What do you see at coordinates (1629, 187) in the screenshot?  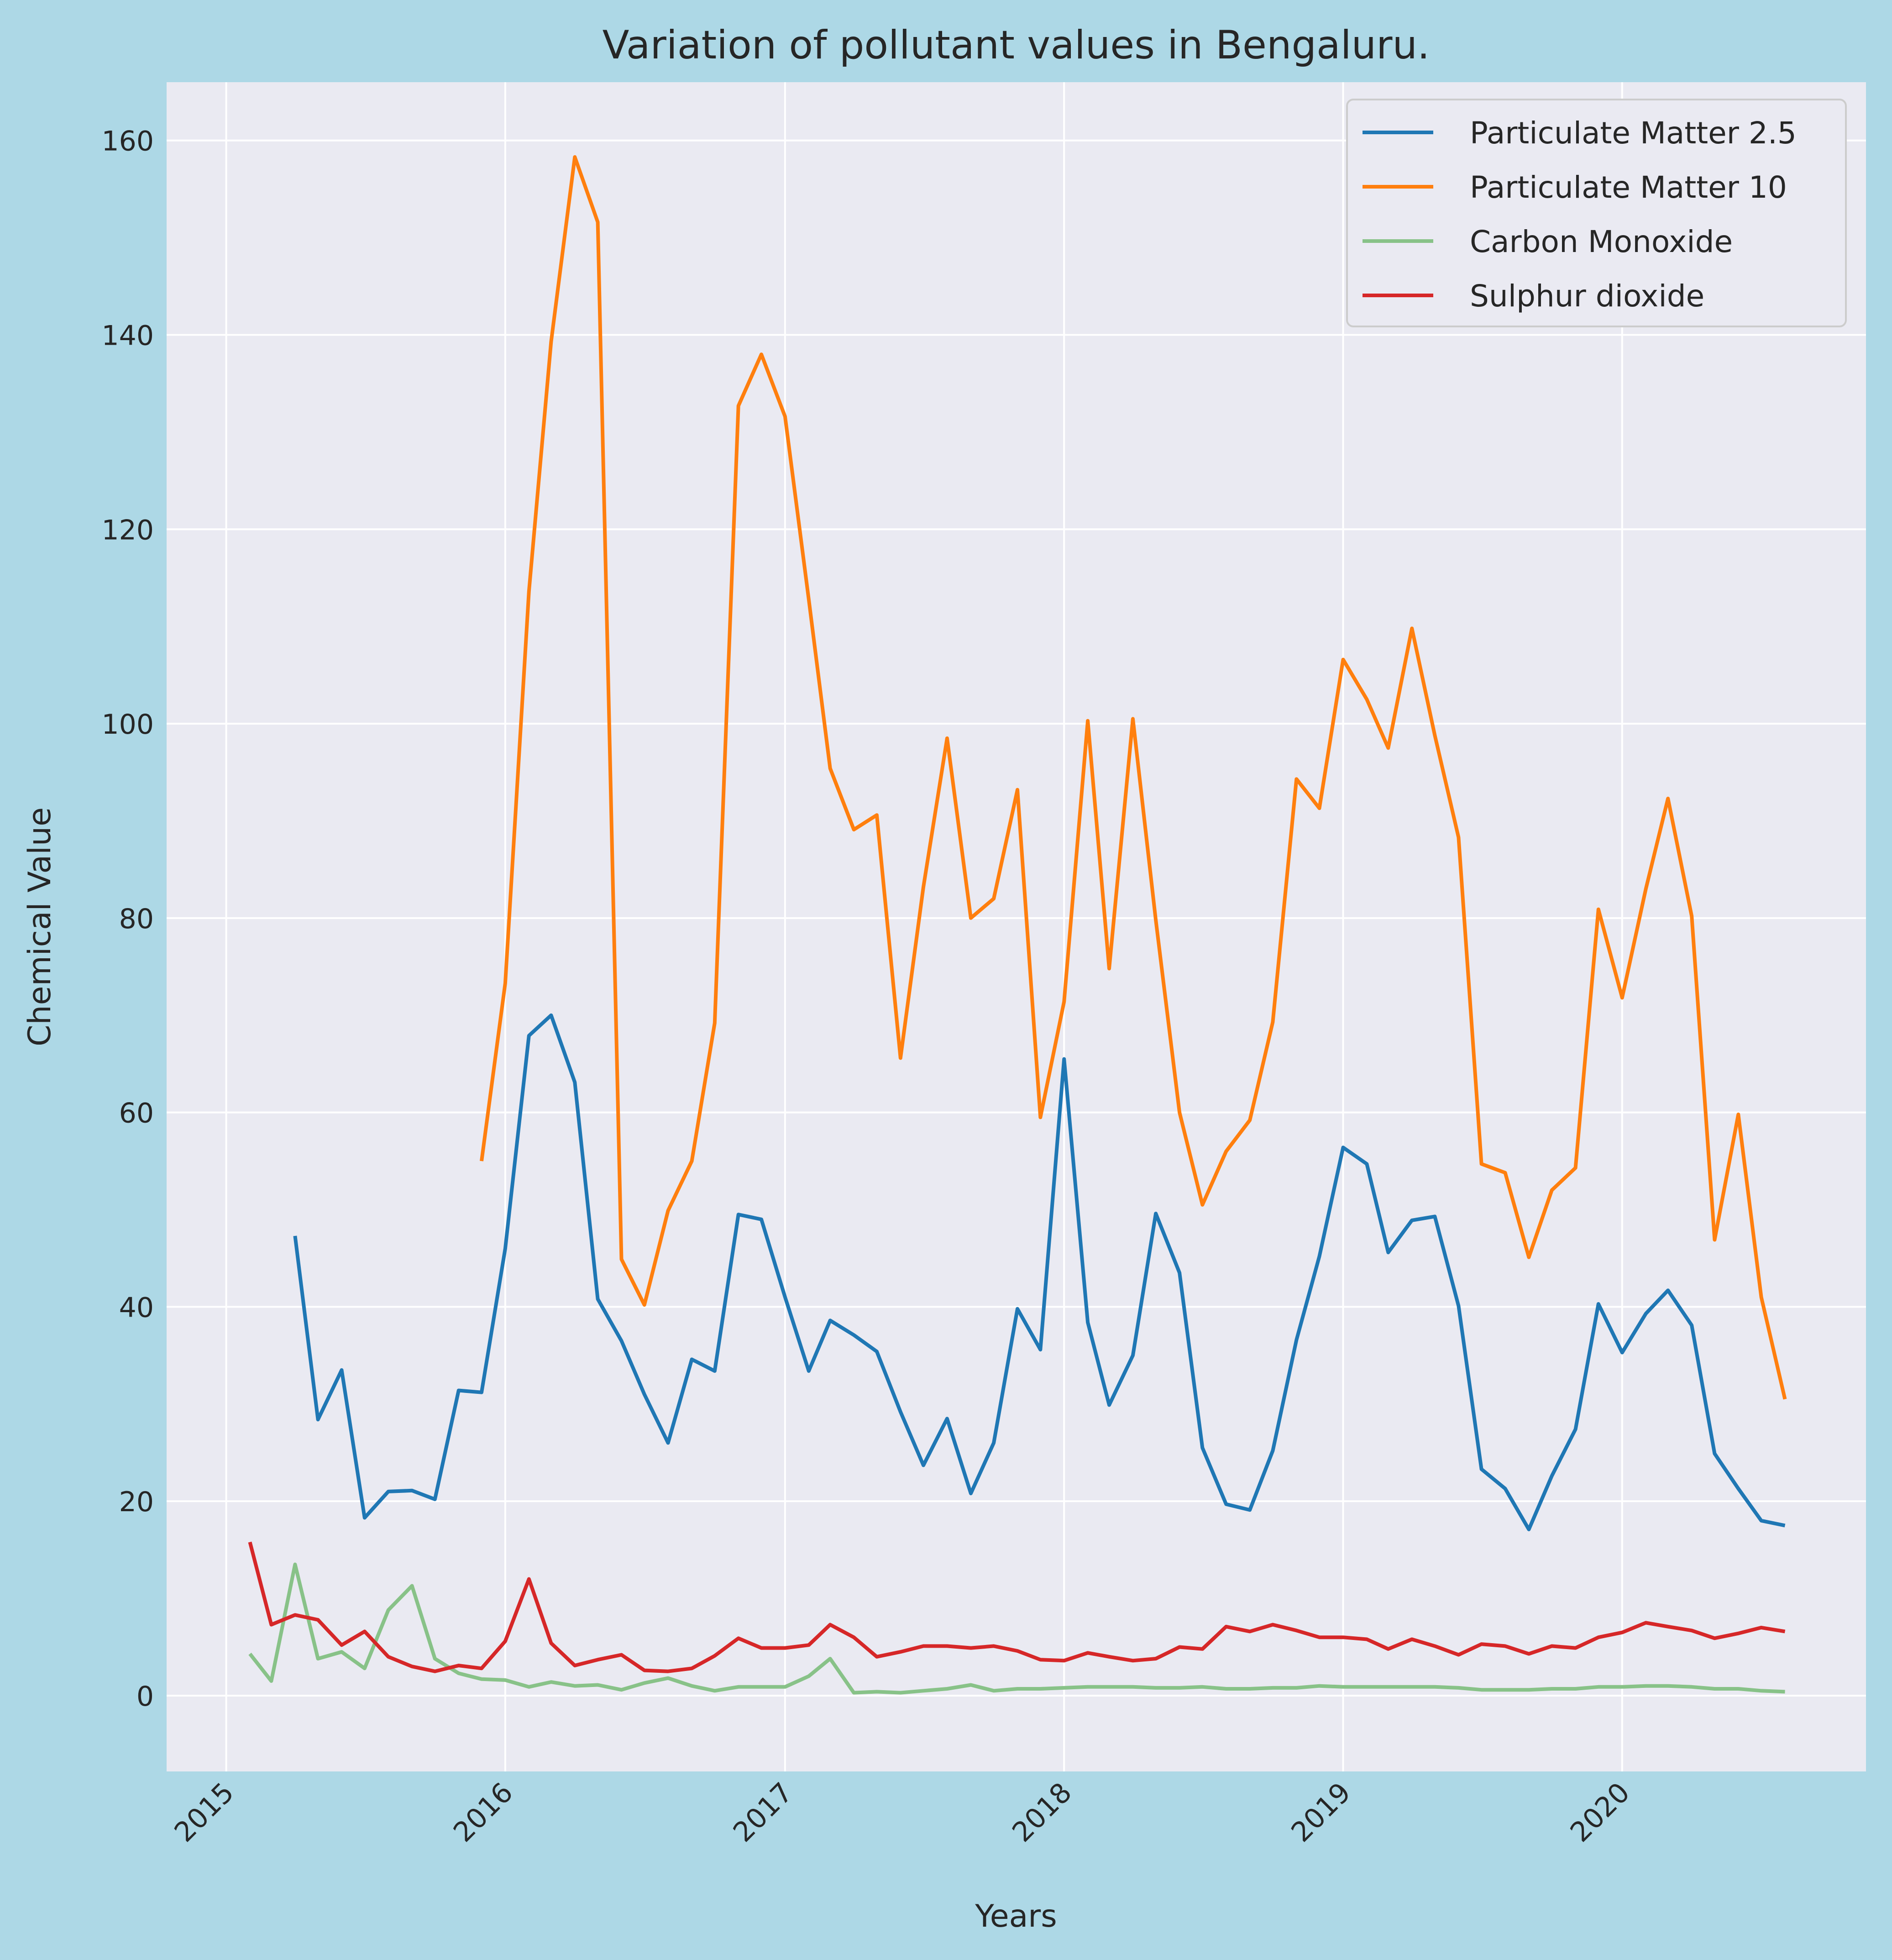 I see `legend-label-particulate-matter-10: Particulate Matter 10` at bounding box center [1629, 187].